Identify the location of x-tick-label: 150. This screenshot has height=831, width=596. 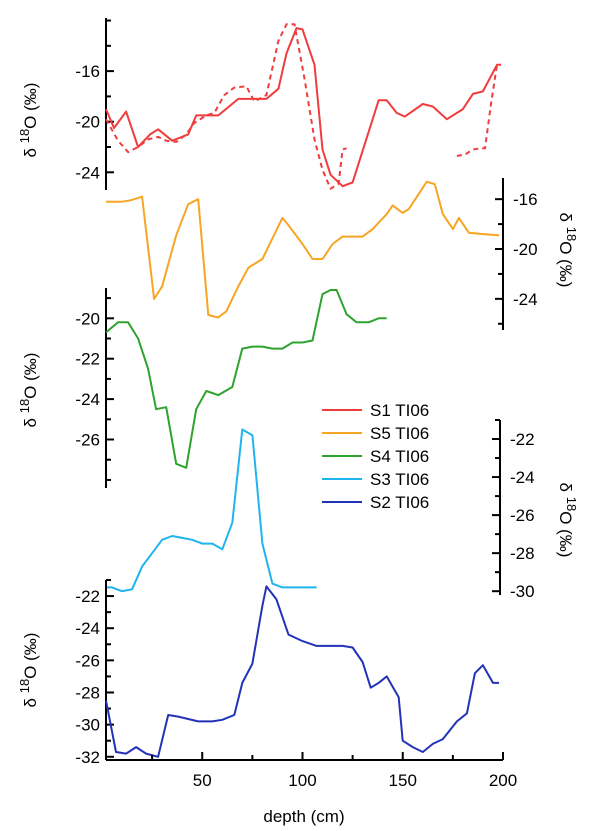
(403, 780).